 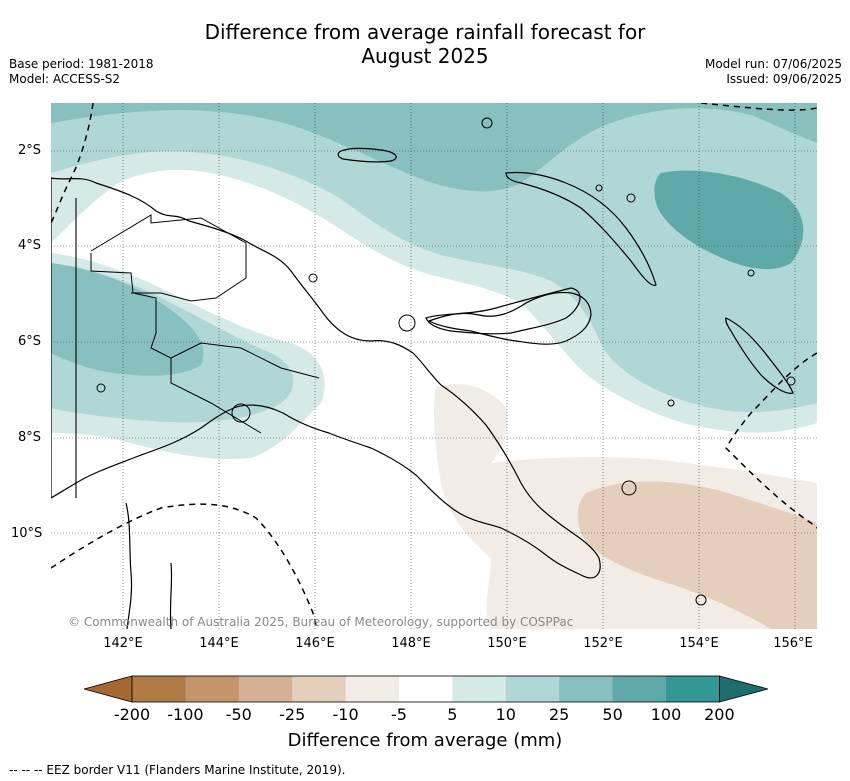 I want to click on bougainville, so click(x=759, y=355).